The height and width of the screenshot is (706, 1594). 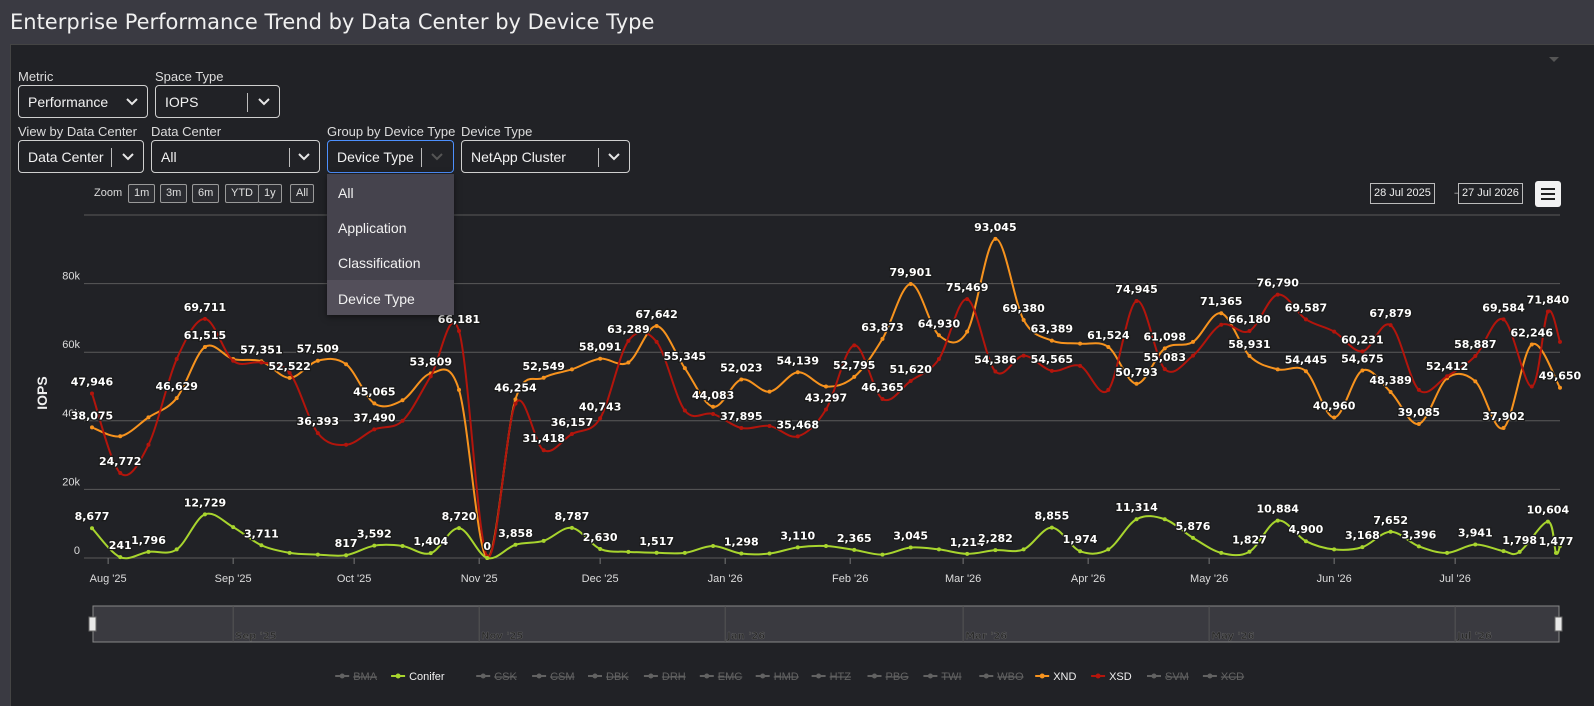 I want to click on data-label-conifer: 10,604, so click(x=1548, y=510).